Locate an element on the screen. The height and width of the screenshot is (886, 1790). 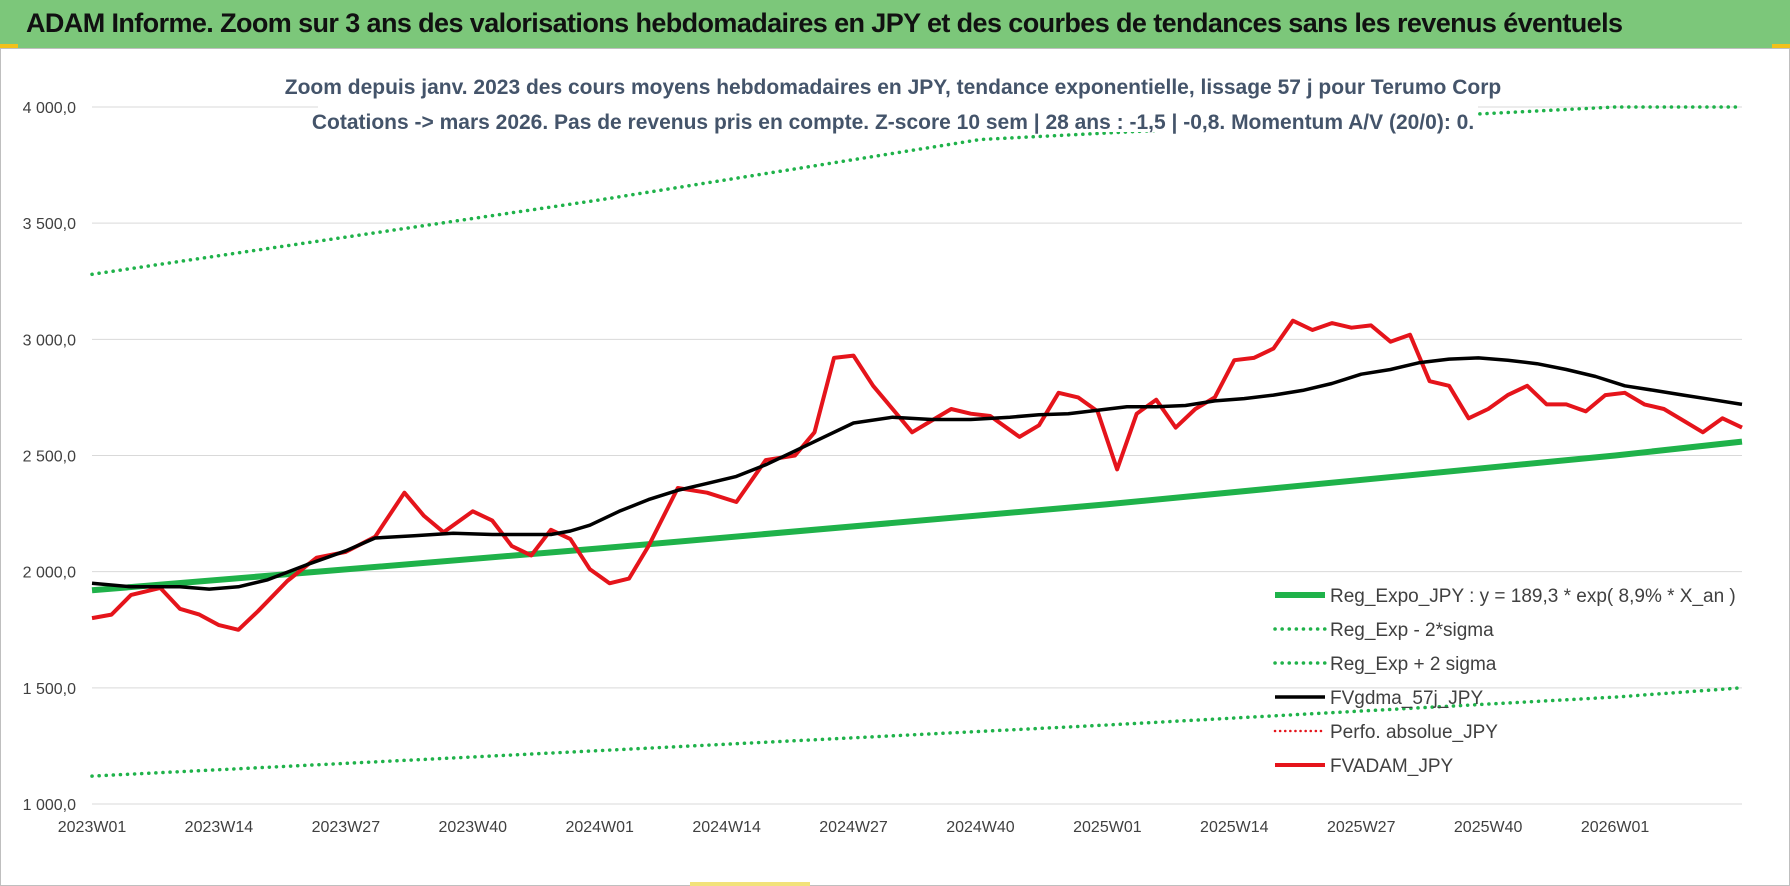
series-dotted is located at coordinates (917, 732).